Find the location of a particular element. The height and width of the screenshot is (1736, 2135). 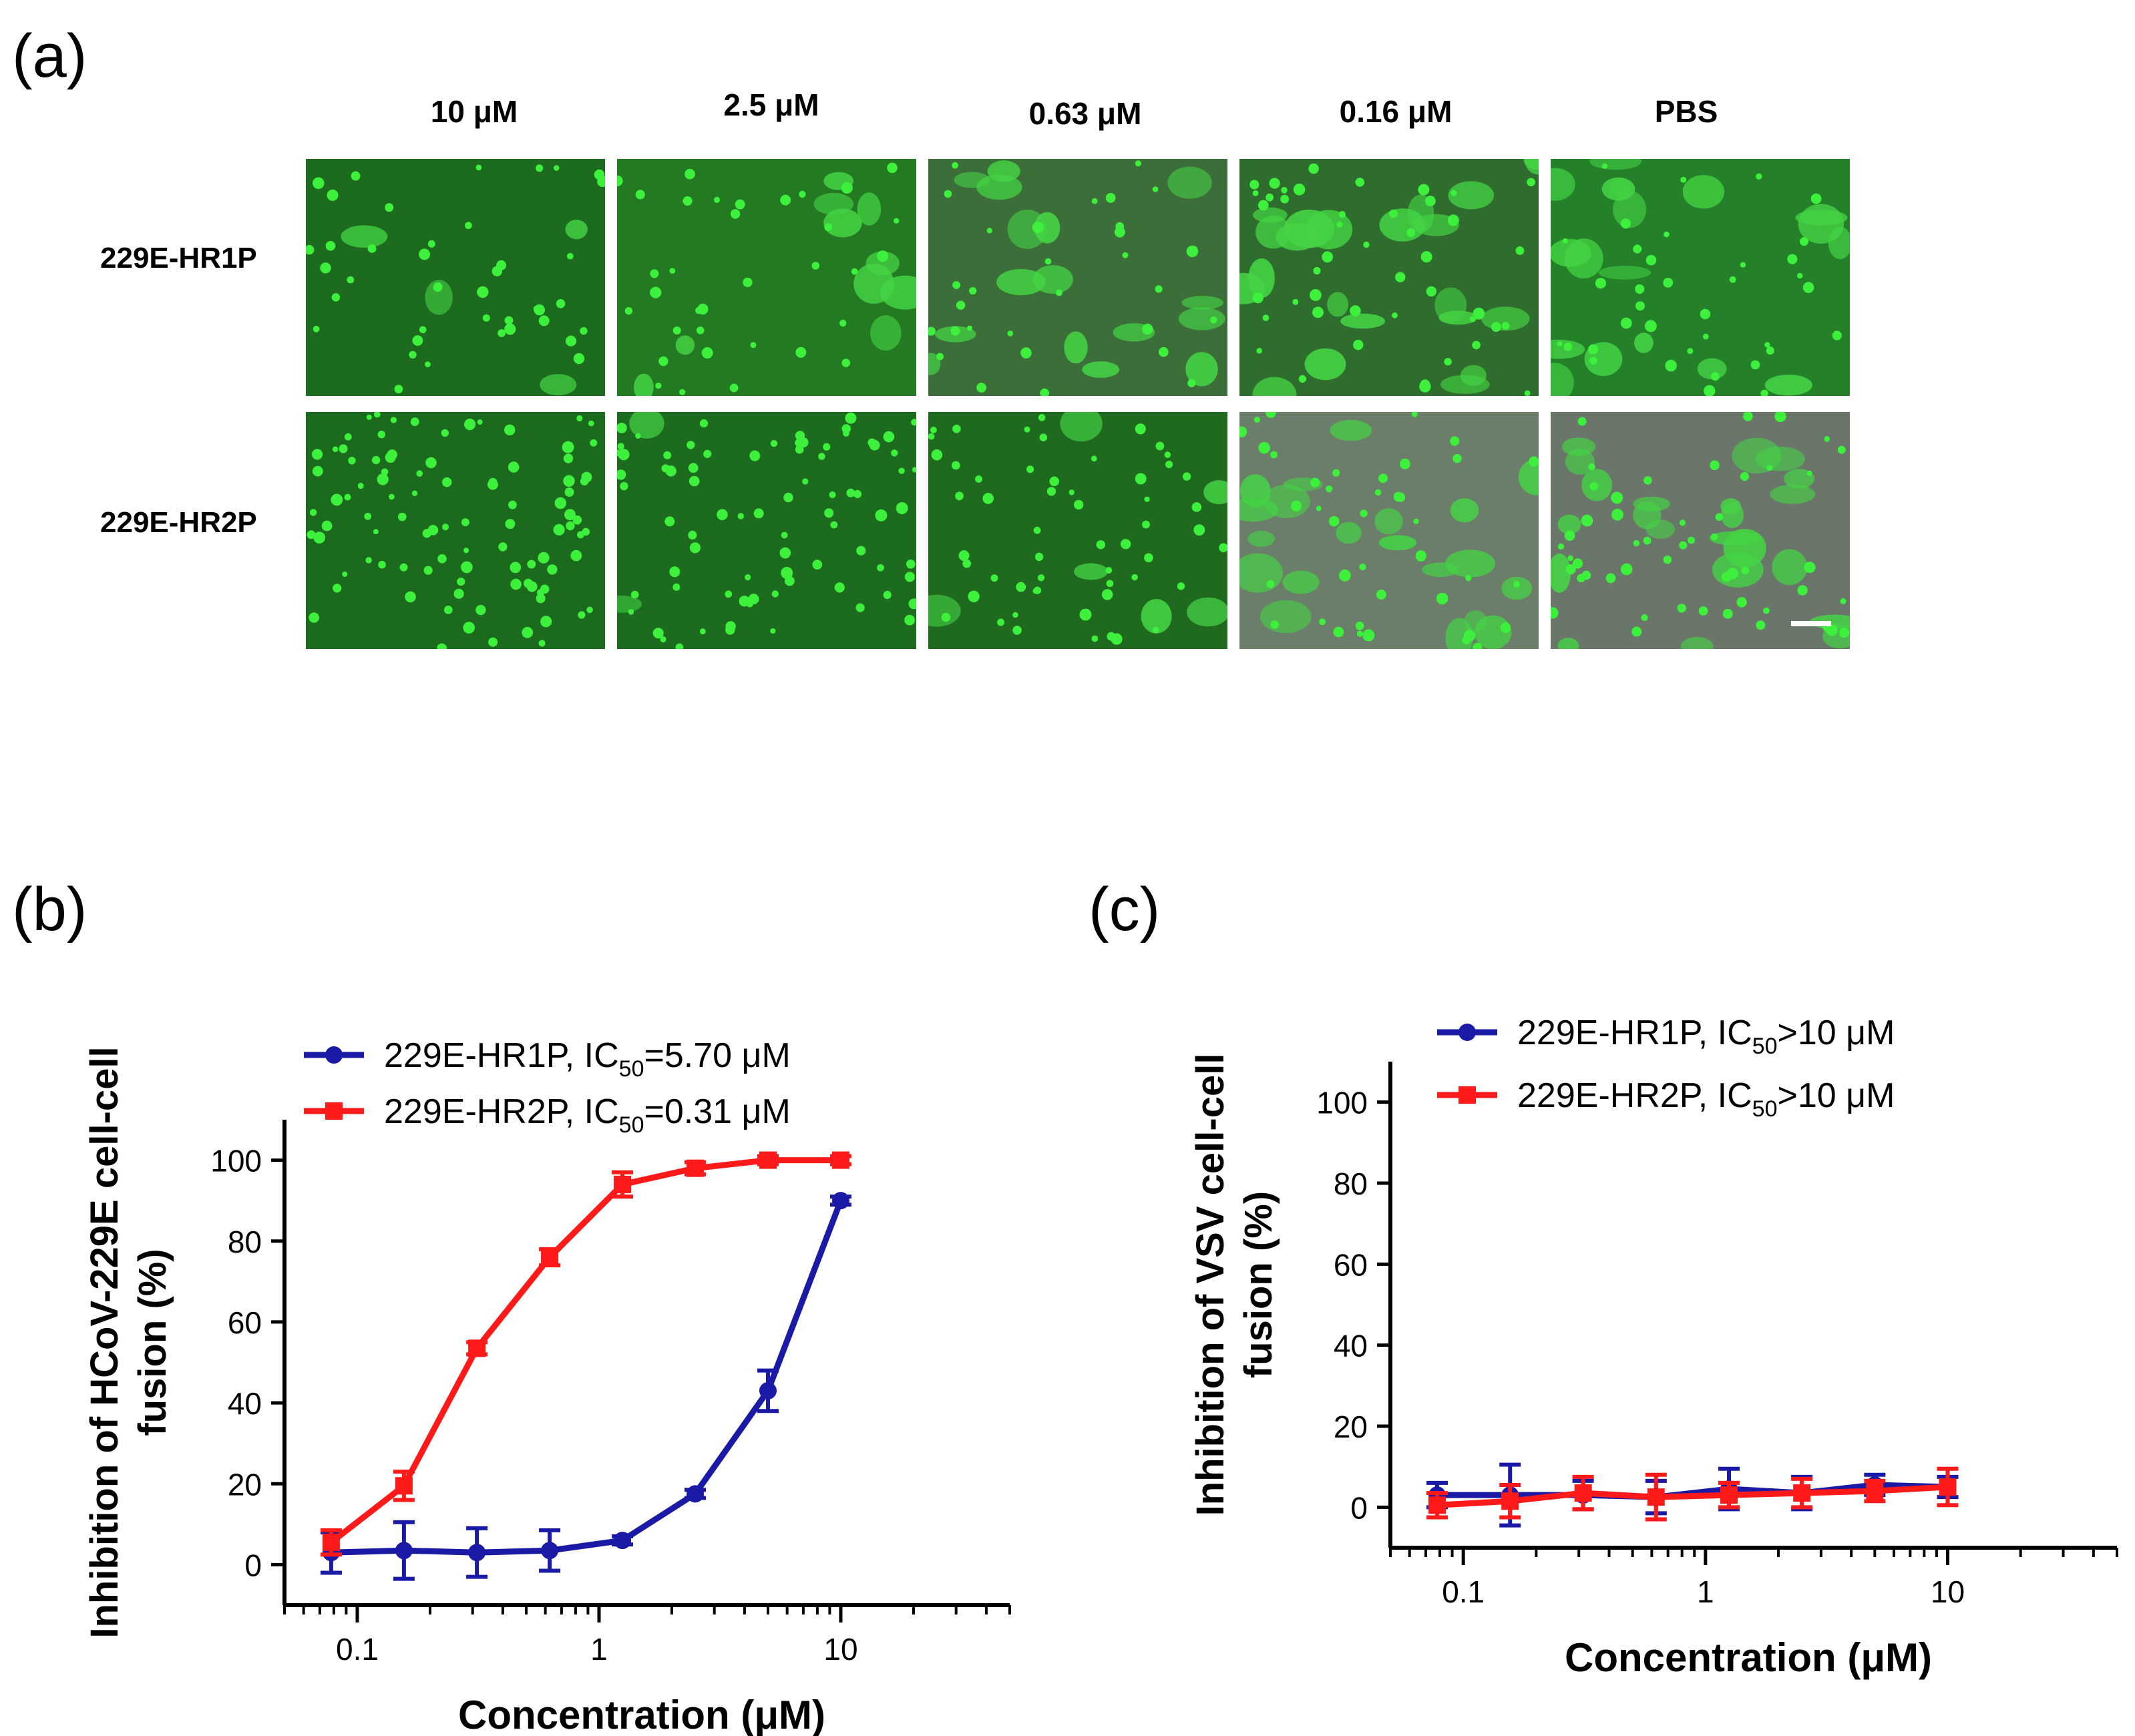

y-tick-label-c: 0 is located at coordinates (1359, 1507).